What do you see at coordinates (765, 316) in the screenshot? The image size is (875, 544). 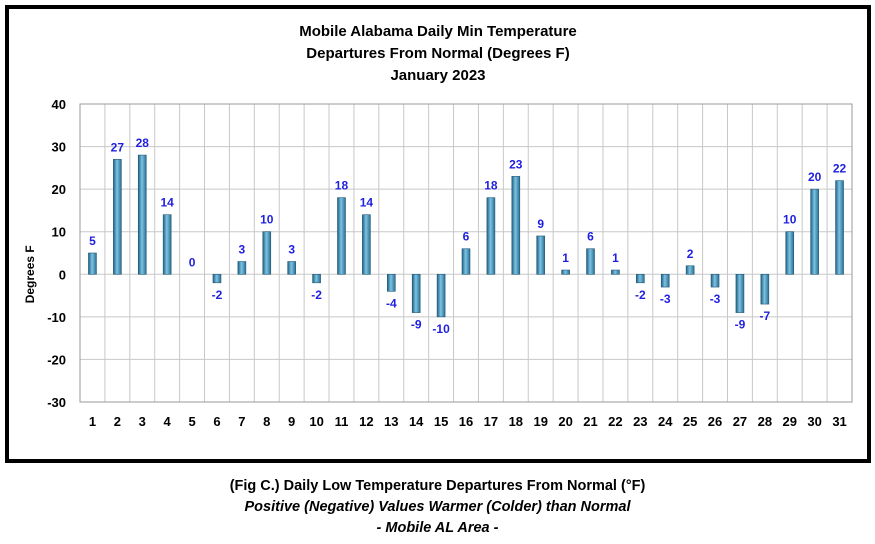 I see `data-label: -7` at bounding box center [765, 316].